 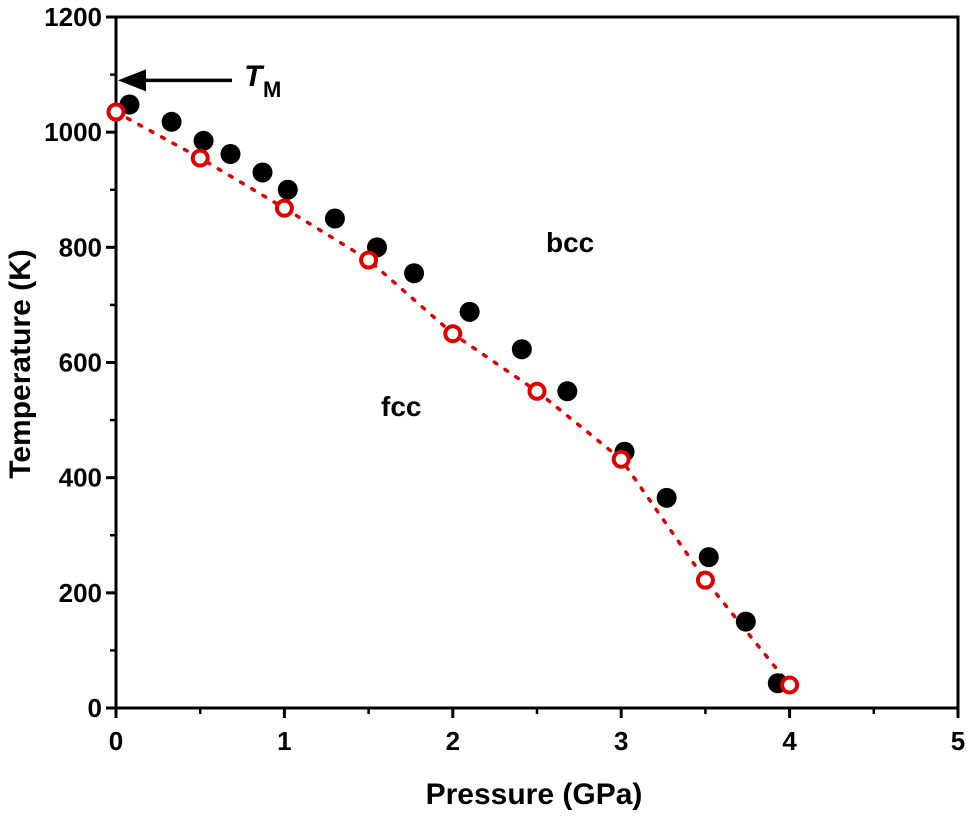 I want to click on y-axis-title: Temperature (K), so click(x=20, y=363).